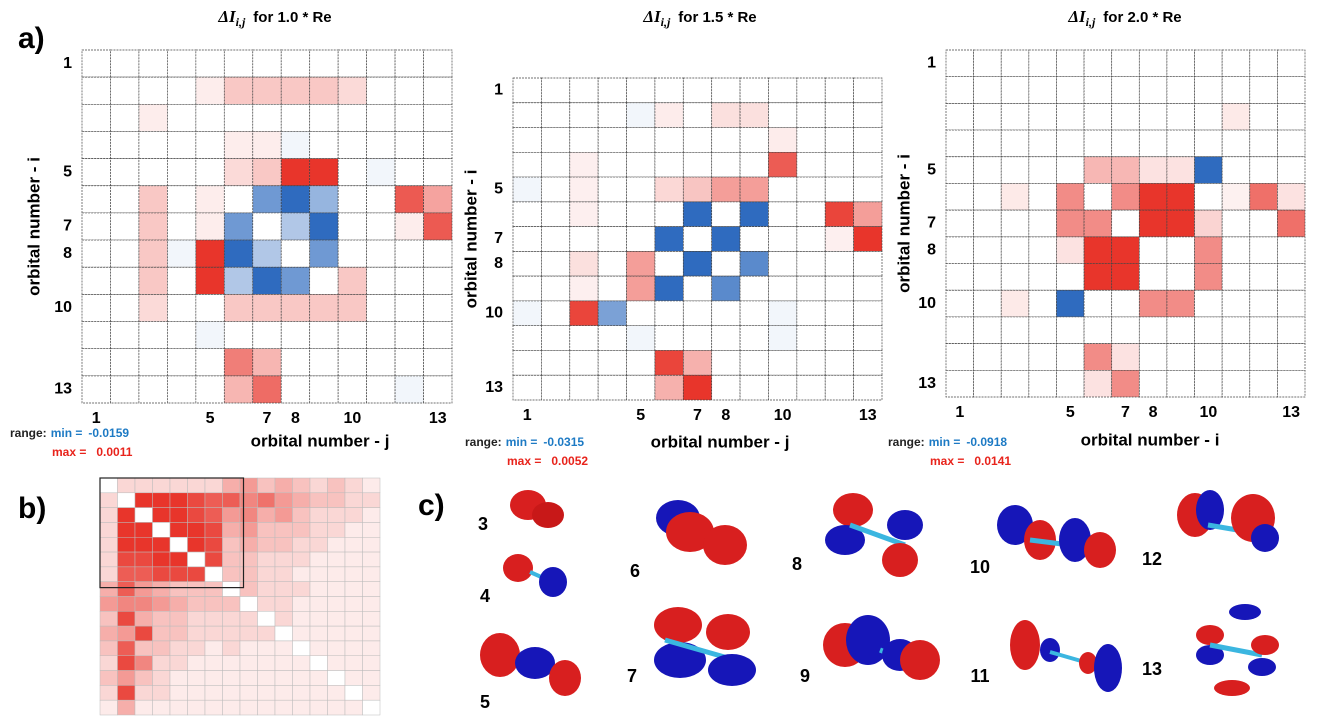  I want to click on x-axis-label: orbital number - i, so click(1150, 439).